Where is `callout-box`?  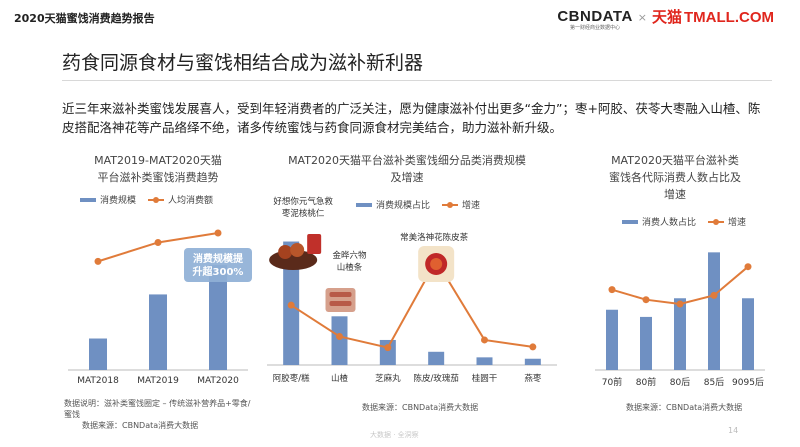
callout-box is located at coordinates (218, 265).